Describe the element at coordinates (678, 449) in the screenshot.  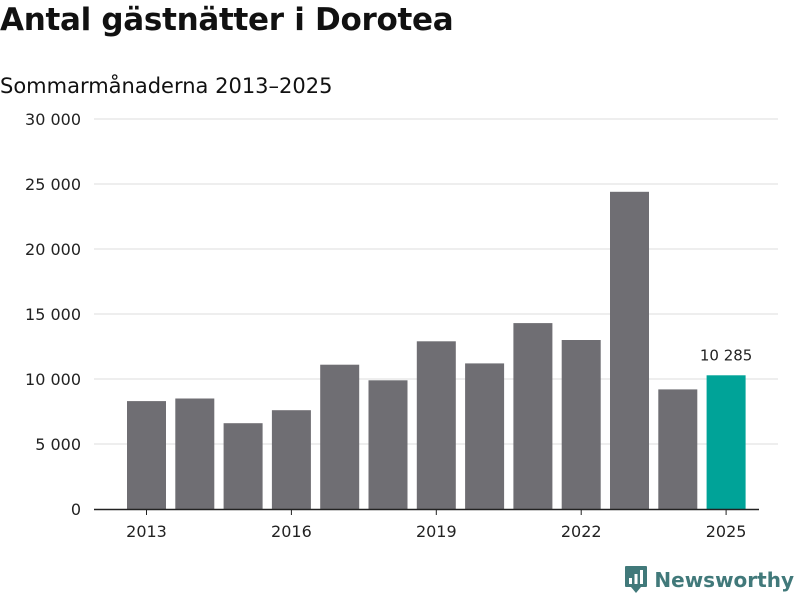
I see `bar-2024` at that location.